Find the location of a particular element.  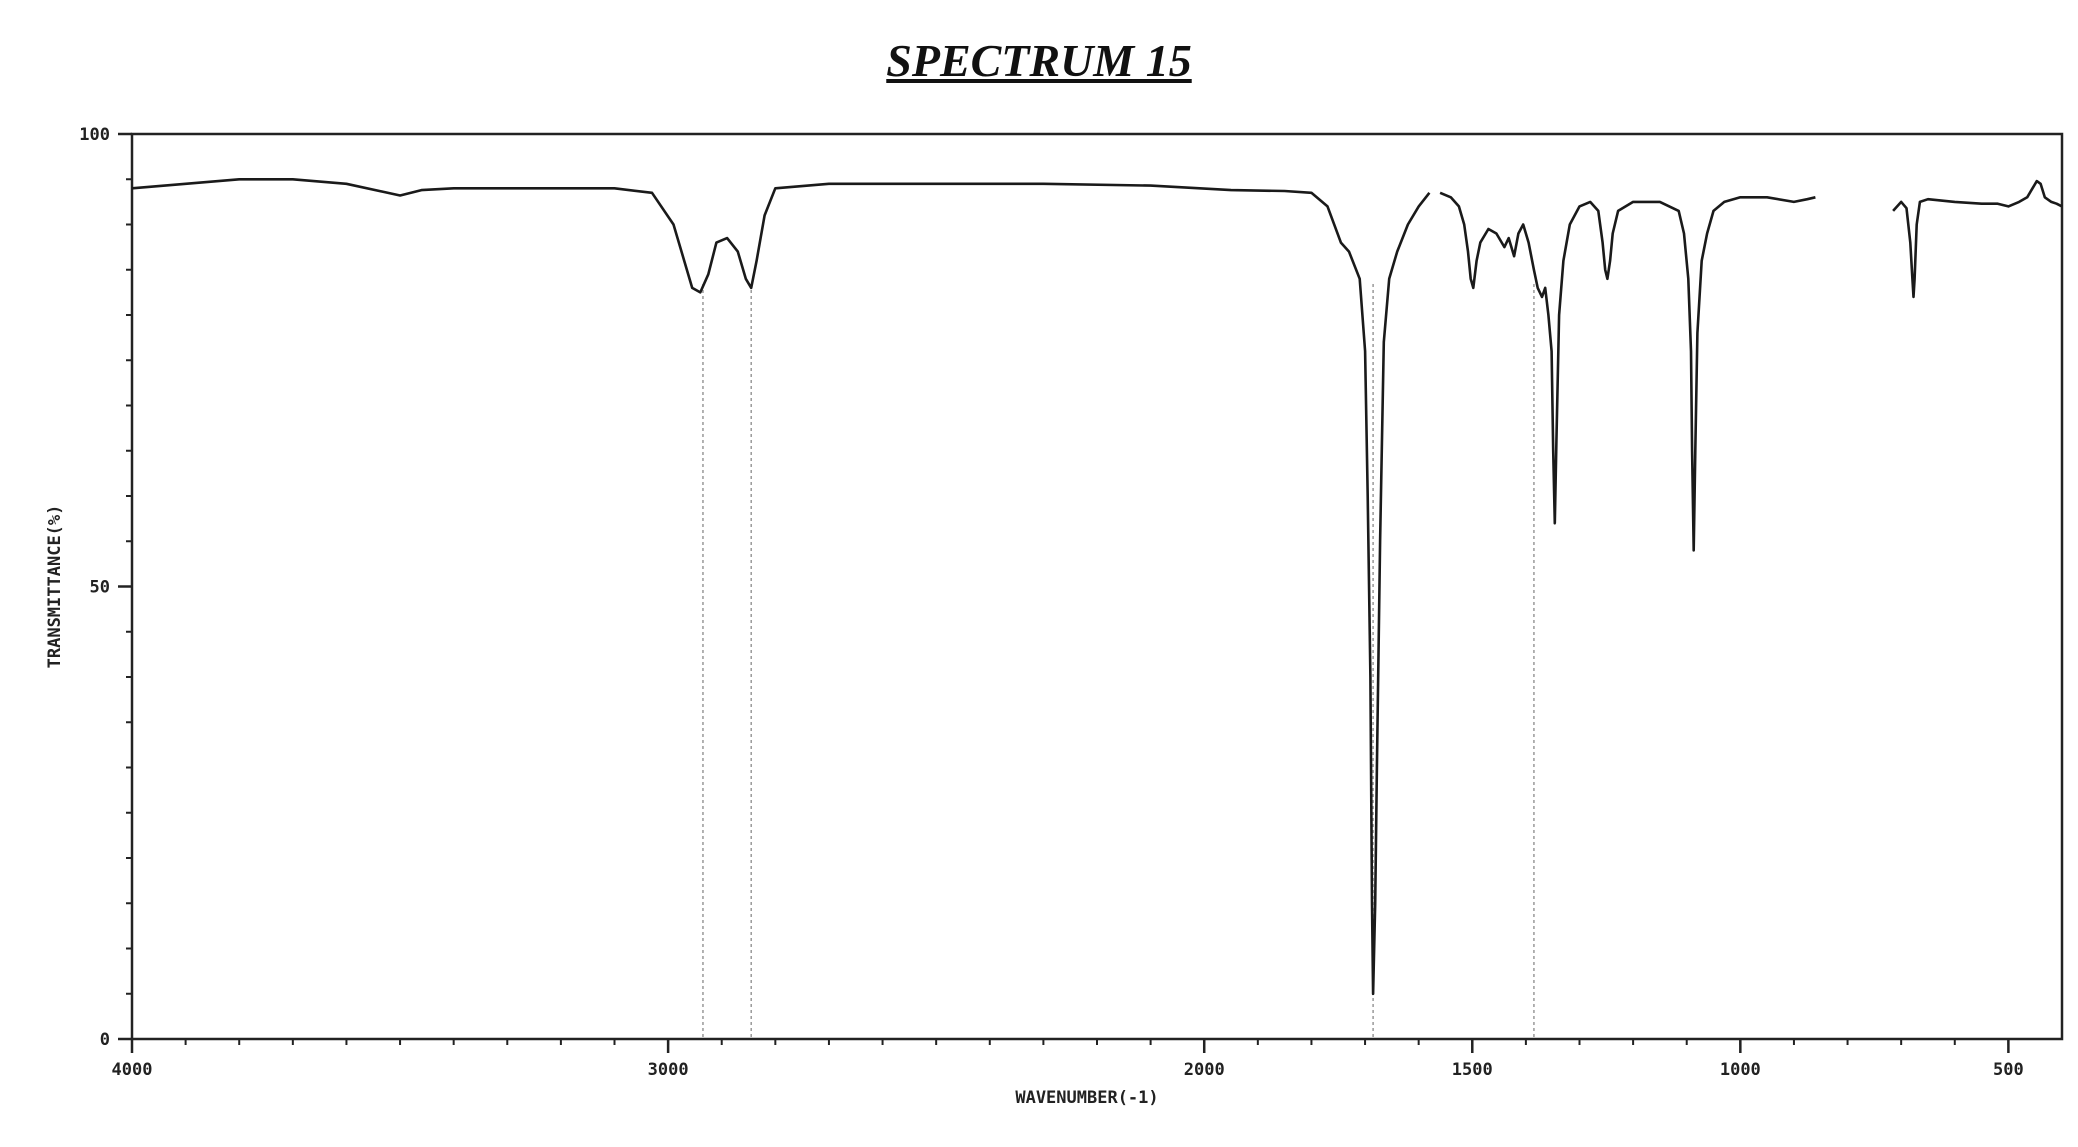

x-tick-label: 500 is located at coordinates (2008, 1070).